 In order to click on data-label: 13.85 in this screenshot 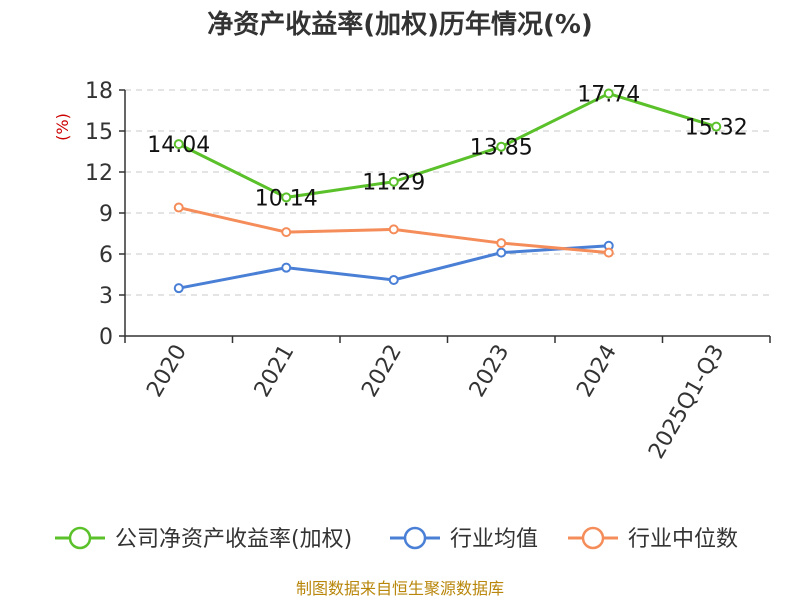, I will do `click(501, 148)`.